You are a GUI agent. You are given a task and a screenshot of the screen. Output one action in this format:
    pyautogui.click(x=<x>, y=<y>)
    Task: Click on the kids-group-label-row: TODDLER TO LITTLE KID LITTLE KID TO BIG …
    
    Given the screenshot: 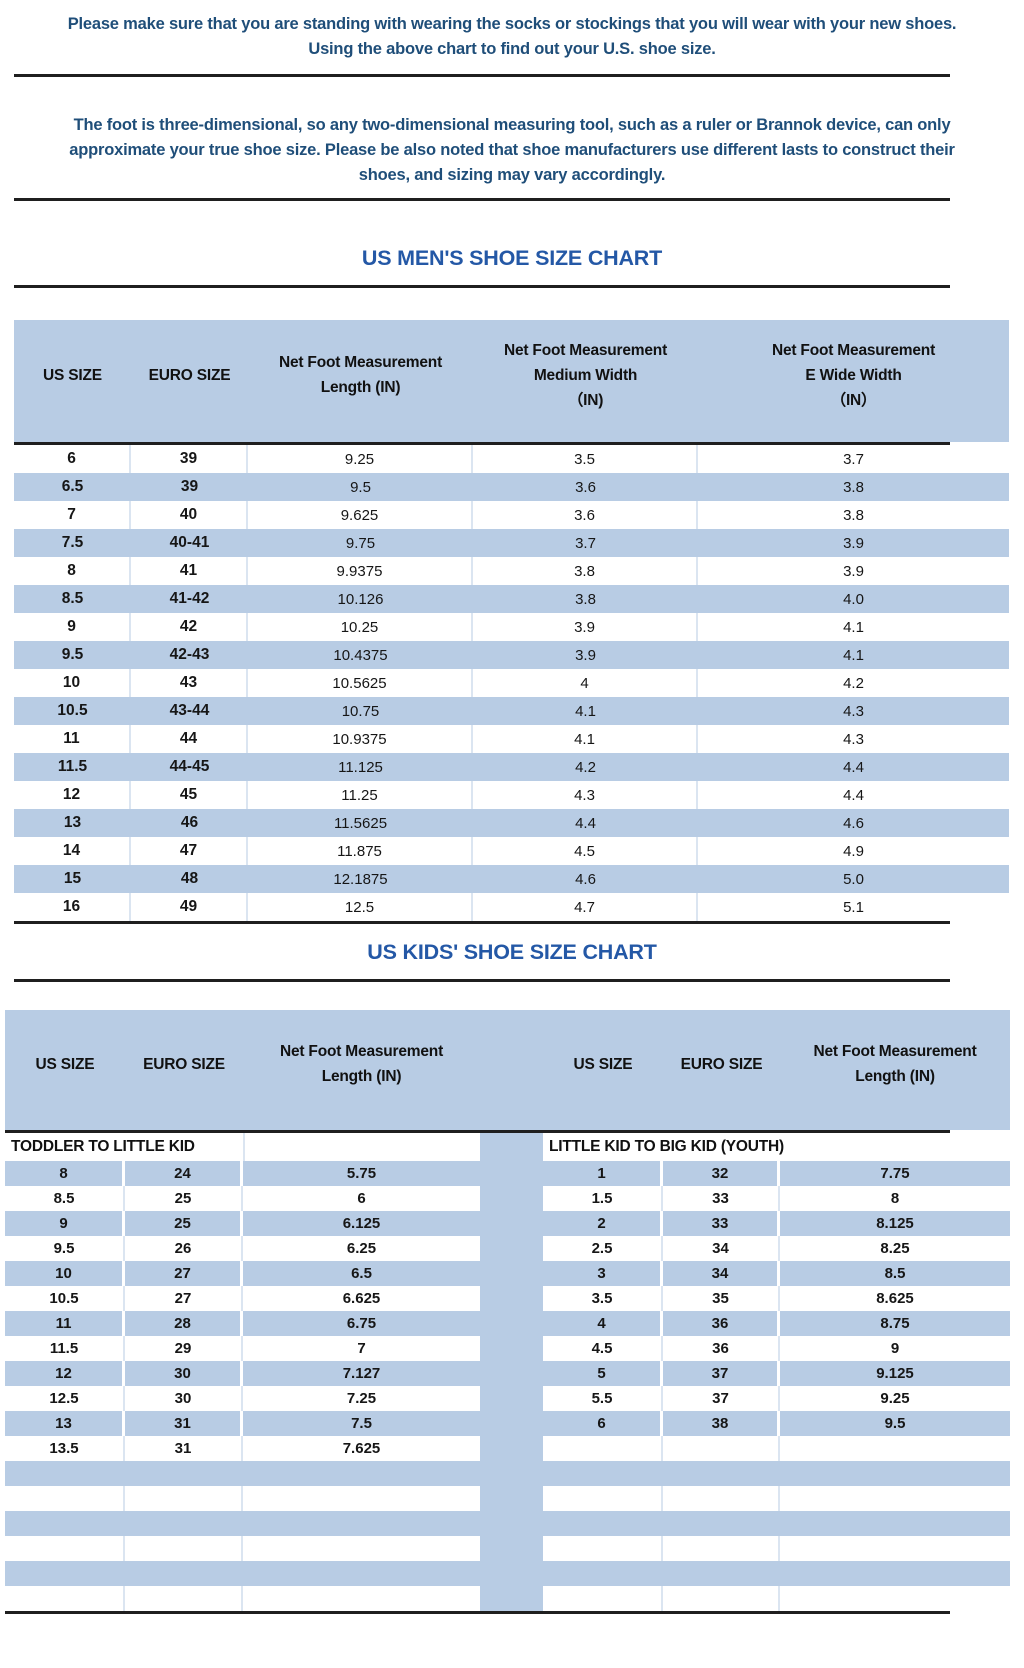 What is the action you would take?
    pyautogui.click(x=507, y=1147)
    